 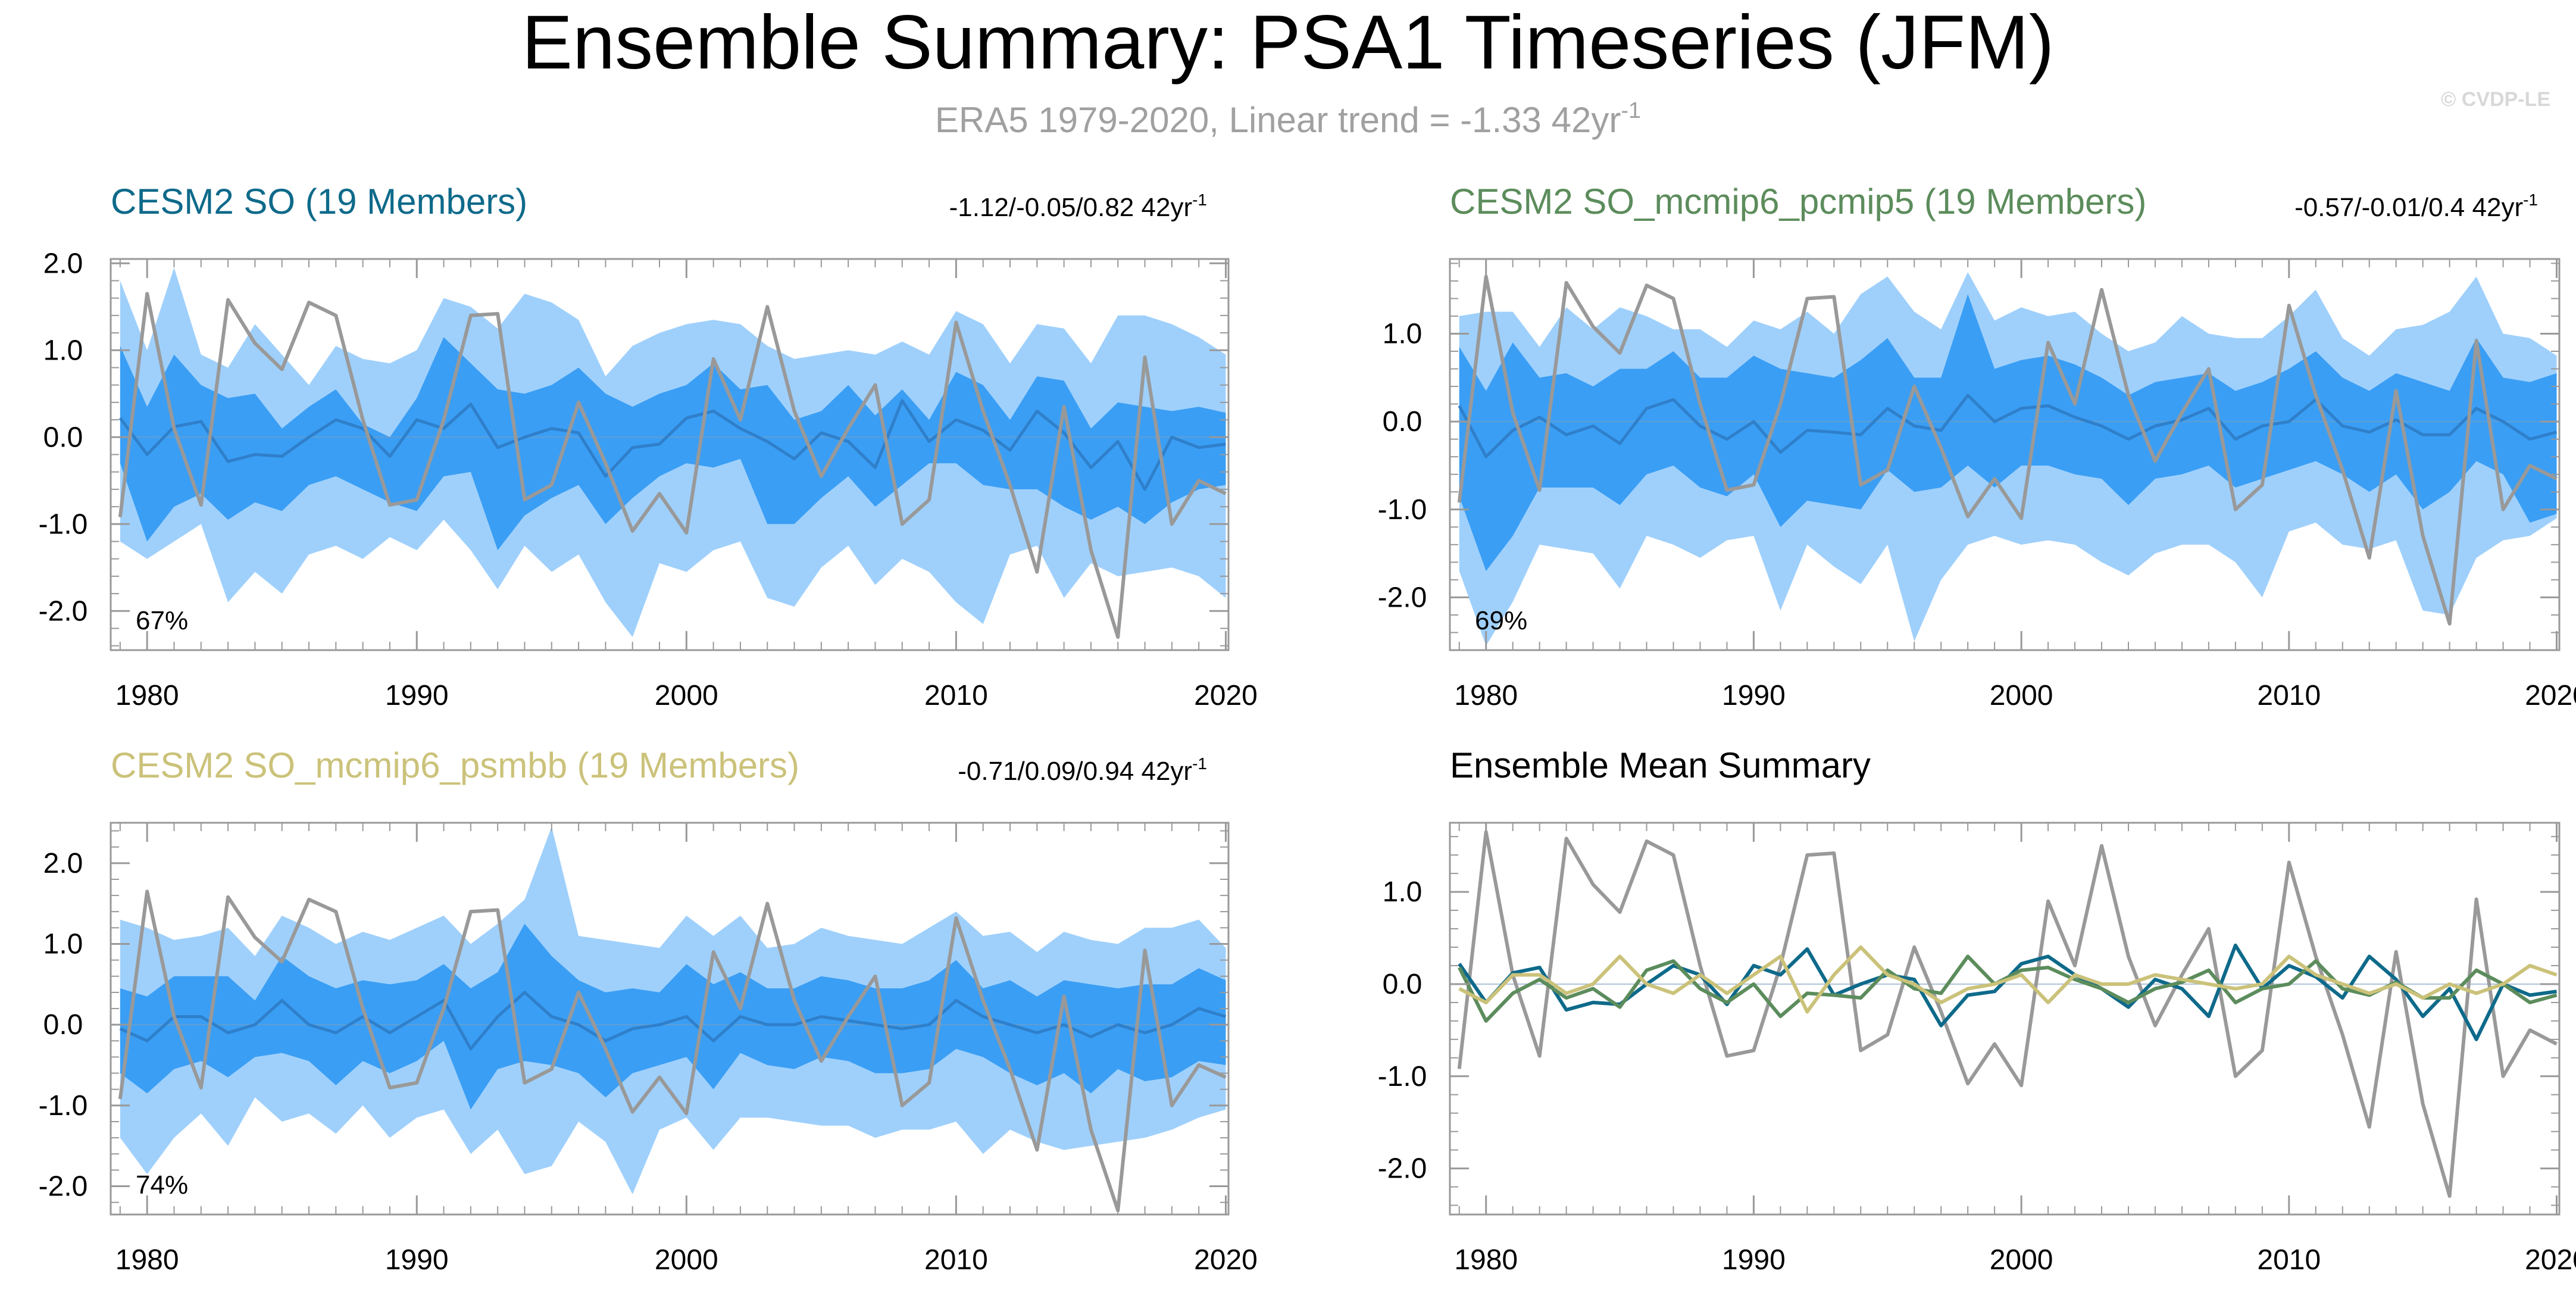 What do you see at coordinates (2408, 207) in the screenshot?
I see `trend-label-text: -0.57/-0.01/0.4 42yr` at bounding box center [2408, 207].